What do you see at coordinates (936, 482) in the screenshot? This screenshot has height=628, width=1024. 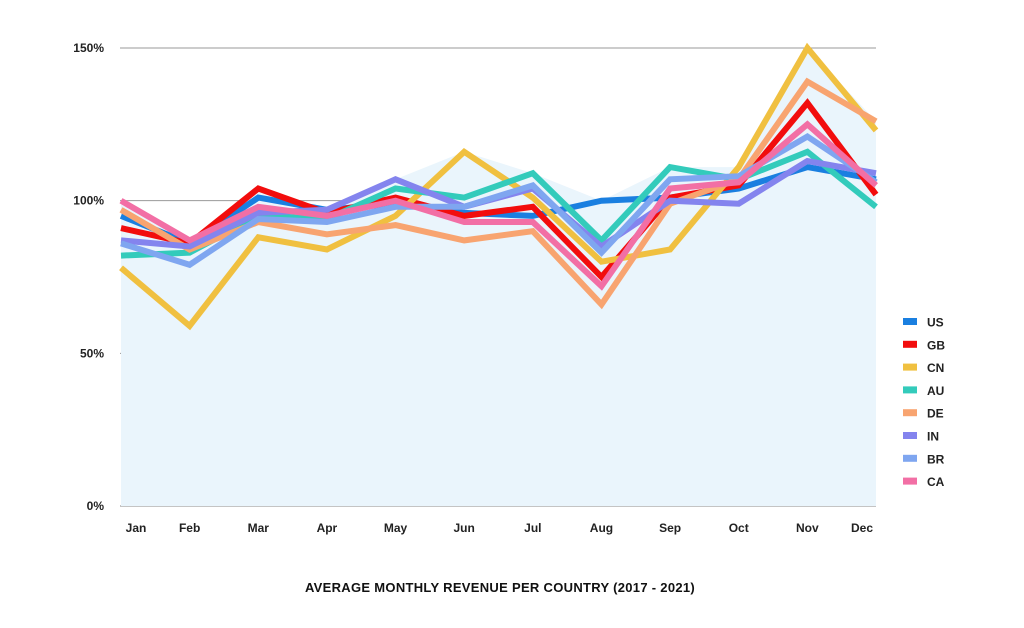 I see `legend-label-ca: CA` at bounding box center [936, 482].